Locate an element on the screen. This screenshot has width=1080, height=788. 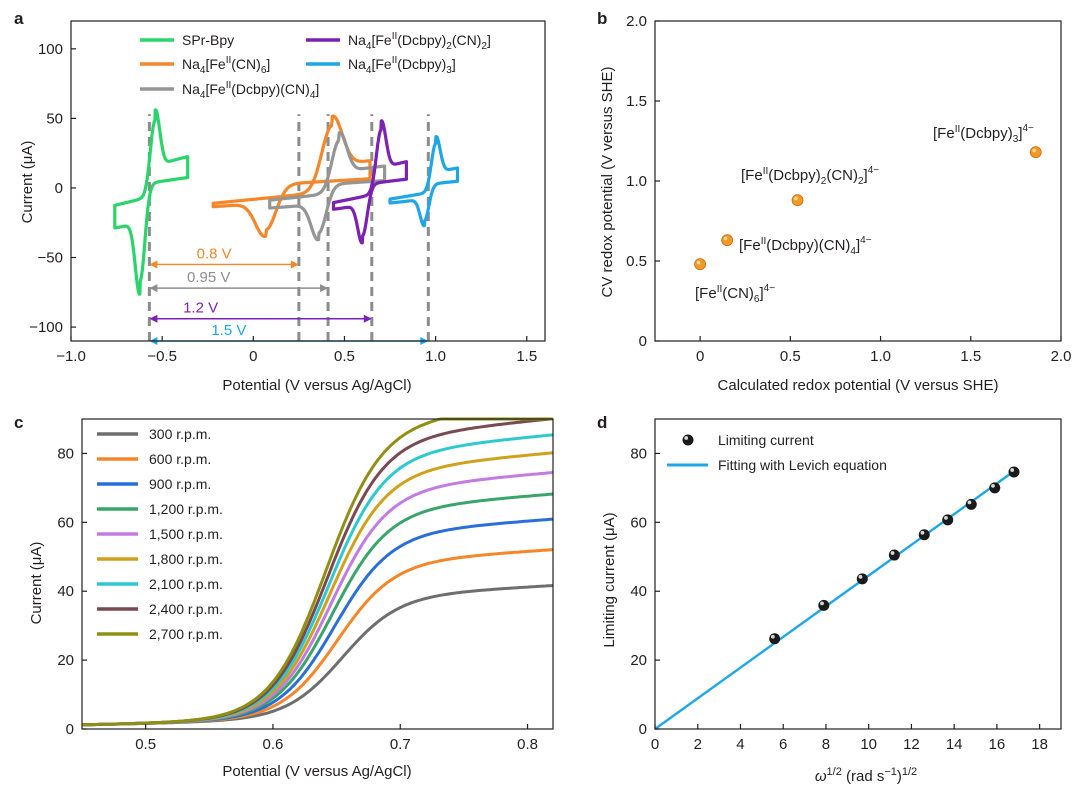
panel-c-ytick-label: 60 is located at coordinates (65, 522).